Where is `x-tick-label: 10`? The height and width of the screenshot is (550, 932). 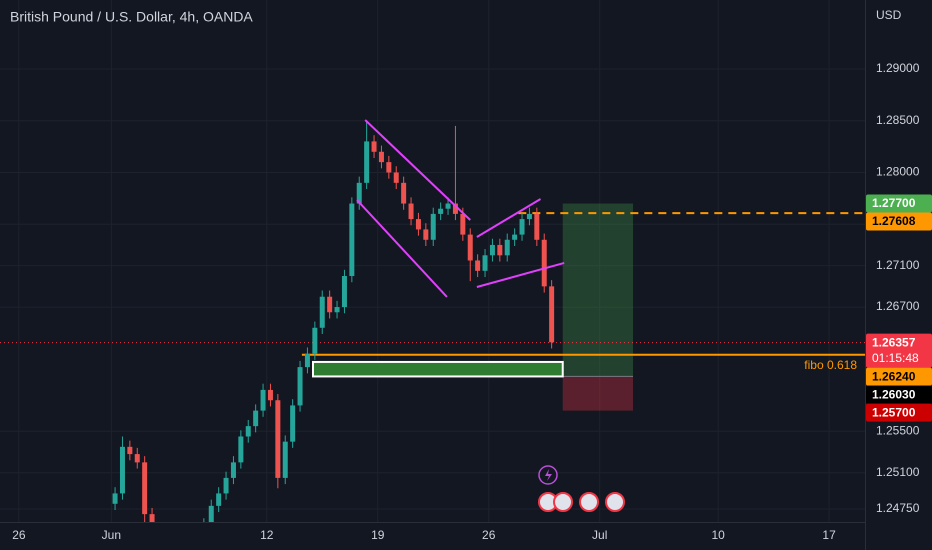 x-tick-label: 10 is located at coordinates (718, 535).